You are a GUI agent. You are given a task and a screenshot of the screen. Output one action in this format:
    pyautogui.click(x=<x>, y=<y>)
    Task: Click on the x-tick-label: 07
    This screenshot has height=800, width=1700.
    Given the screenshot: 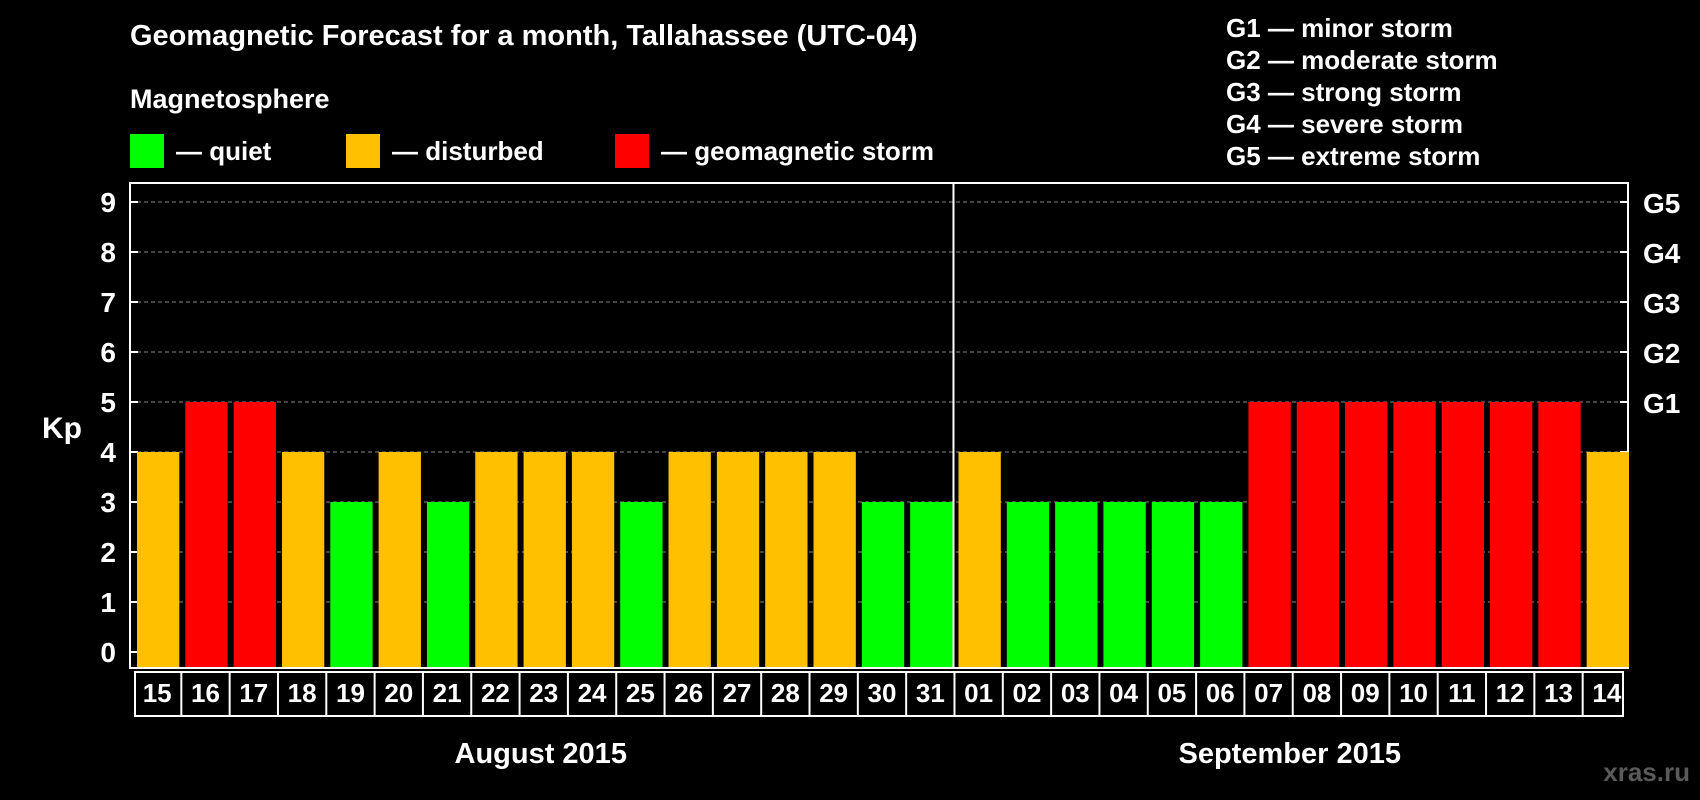 What is the action you would take?
    pyautogui.click(x=1268, y=693)
    